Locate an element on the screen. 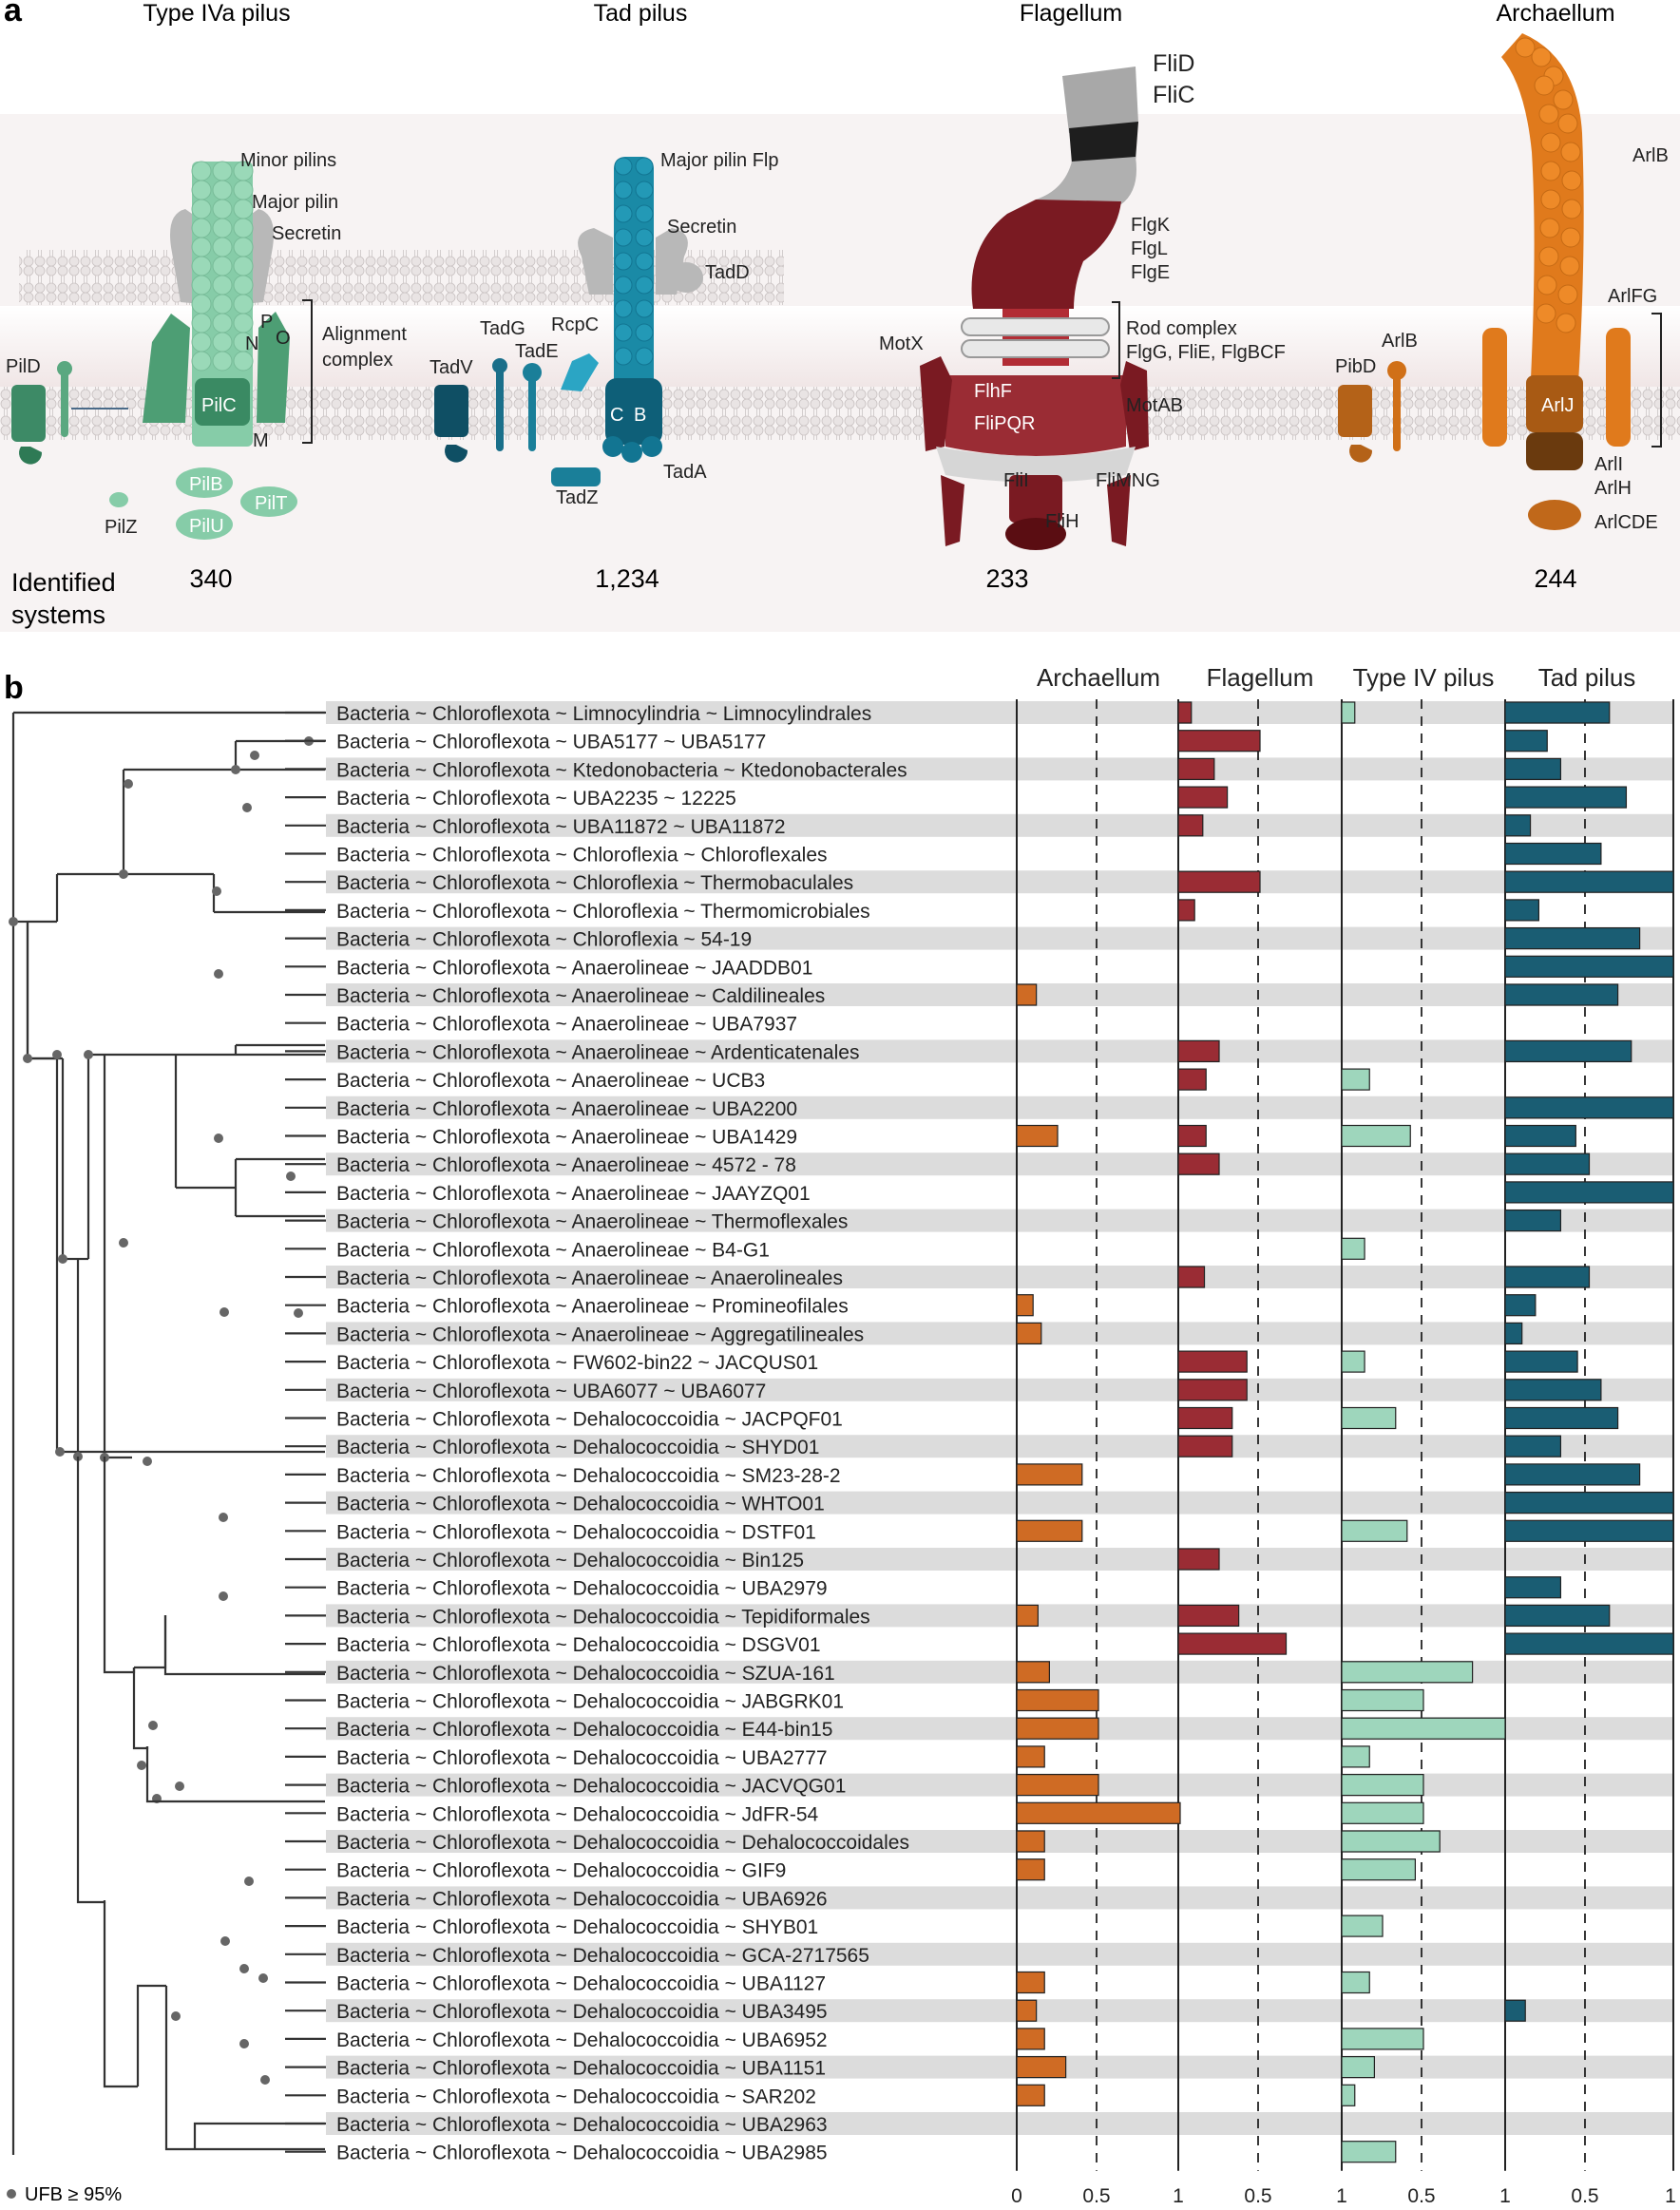  alignment-protein is located at coordinates (273, 367).